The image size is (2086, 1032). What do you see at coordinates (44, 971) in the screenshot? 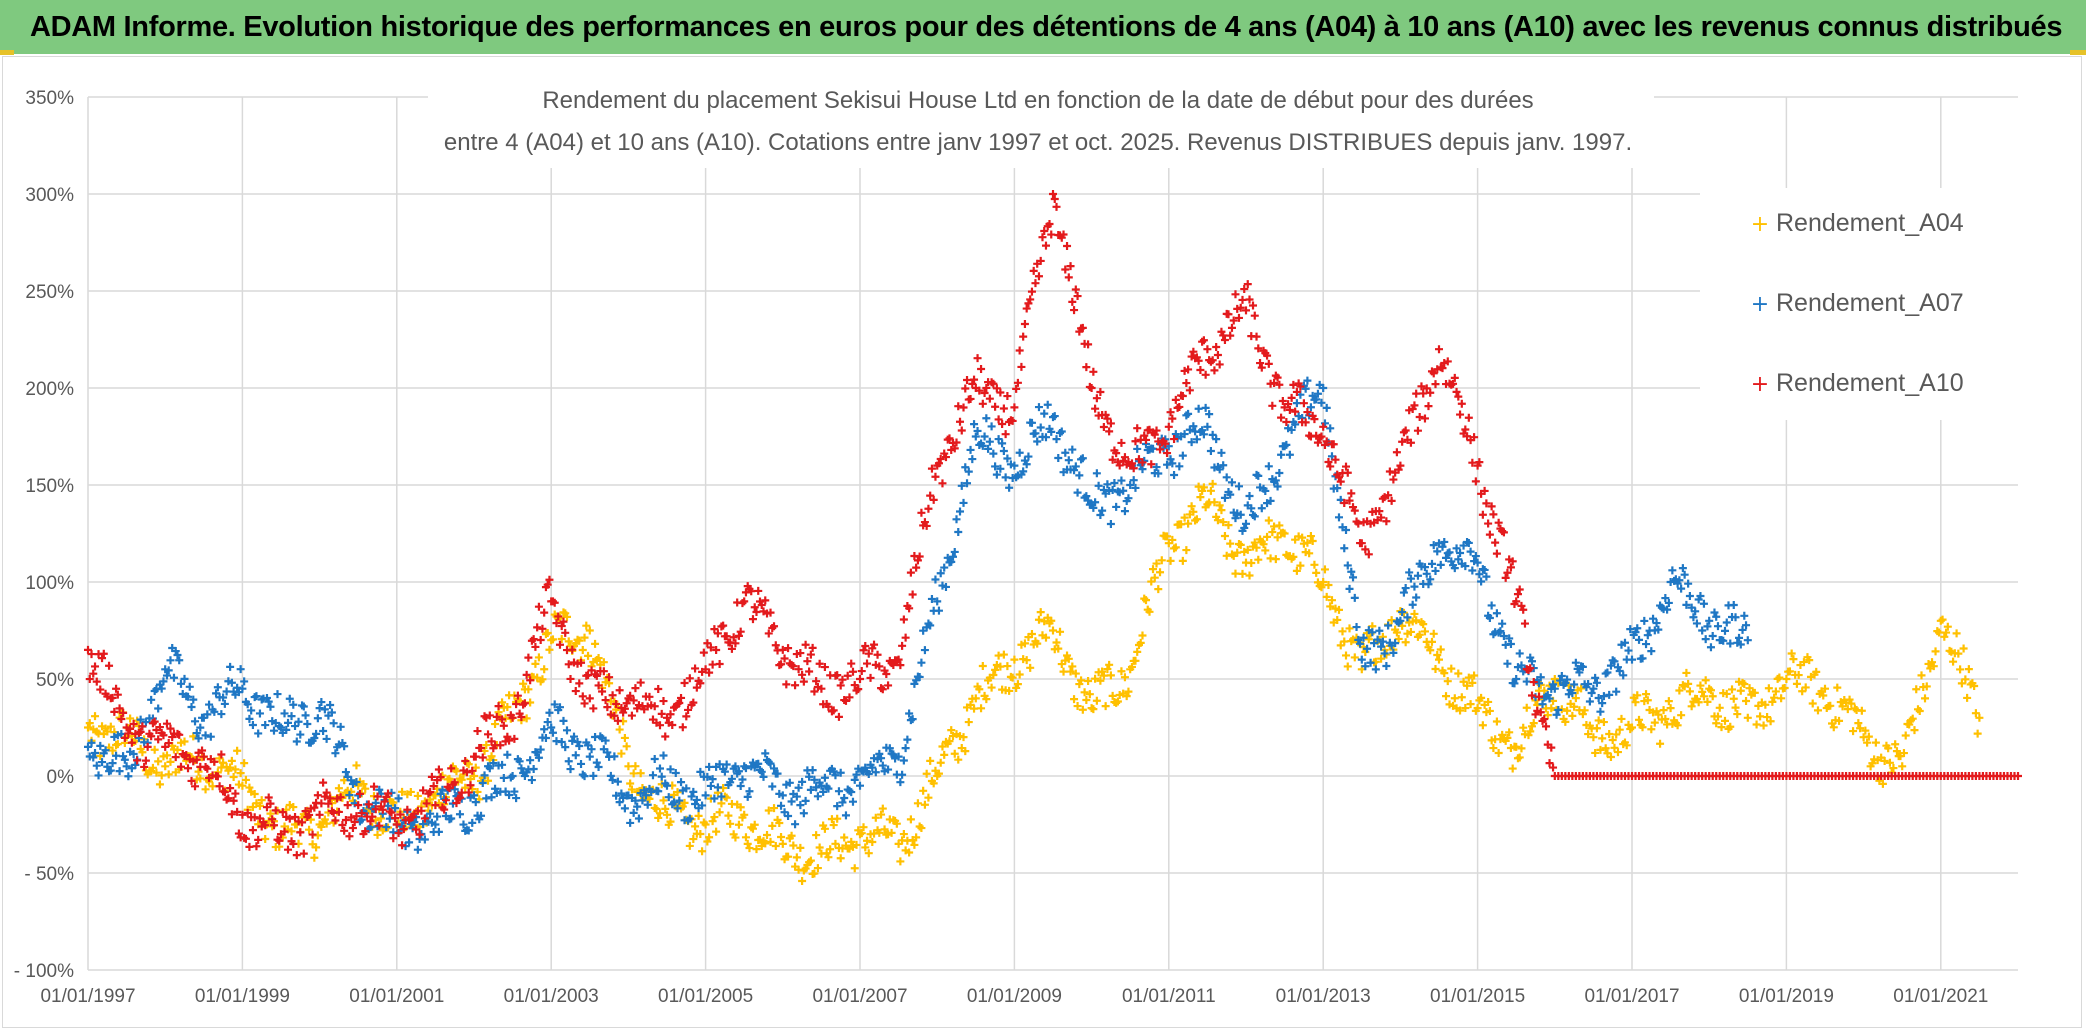
I see `y-tick-label: - 100%` at bounding box center [44, 971].